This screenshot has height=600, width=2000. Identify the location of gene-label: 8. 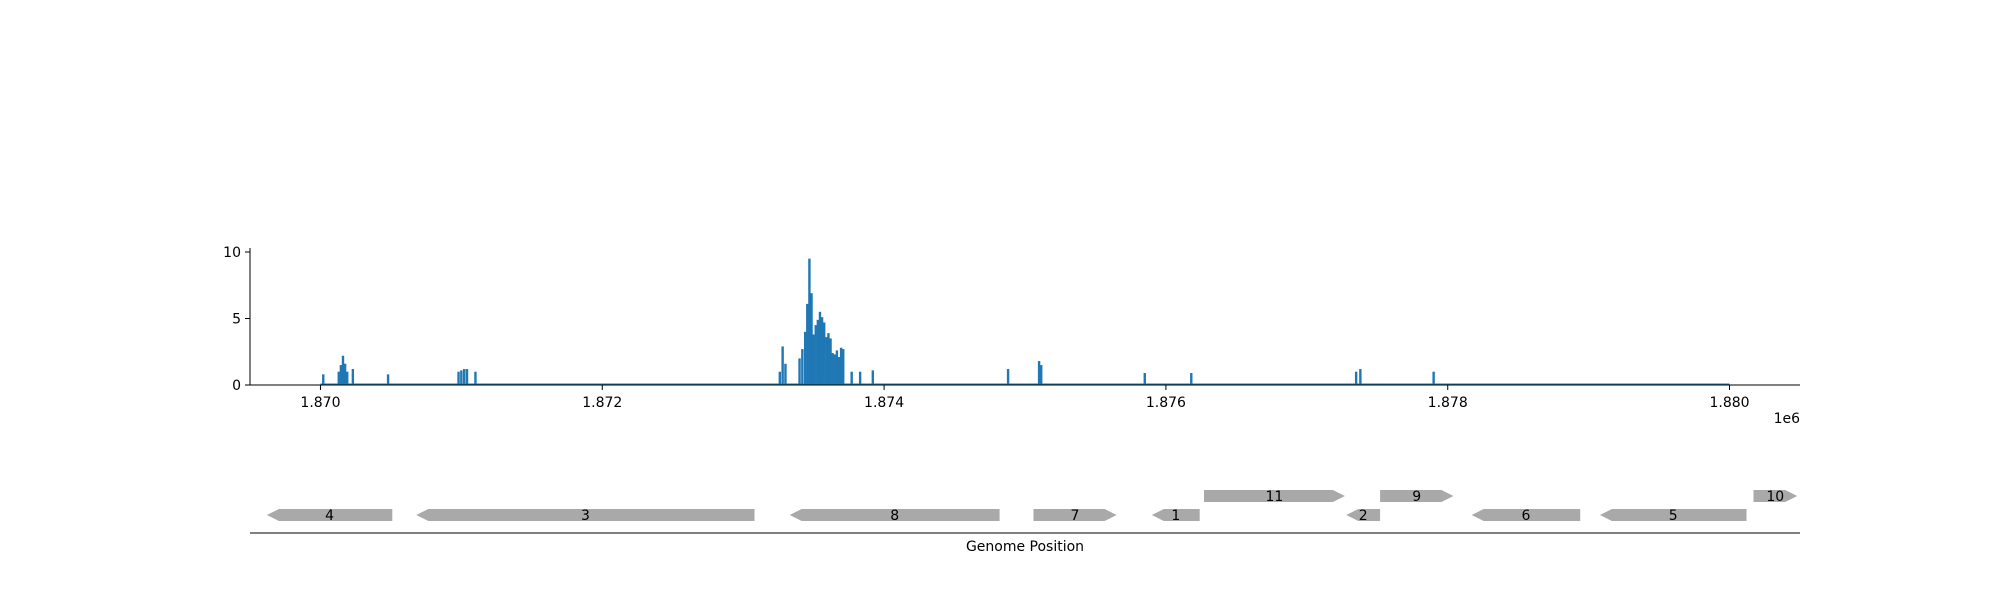
(894, 516).